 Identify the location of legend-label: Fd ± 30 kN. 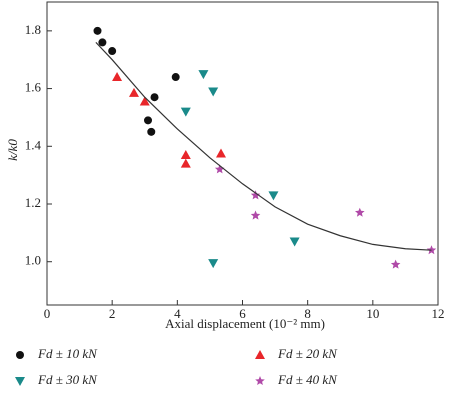
(67, 379).